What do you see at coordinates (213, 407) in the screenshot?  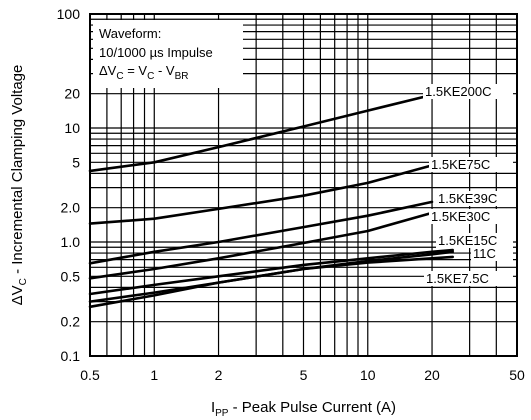 I see `x-axis-label-prefix: I` at bounding box center [213, 407].